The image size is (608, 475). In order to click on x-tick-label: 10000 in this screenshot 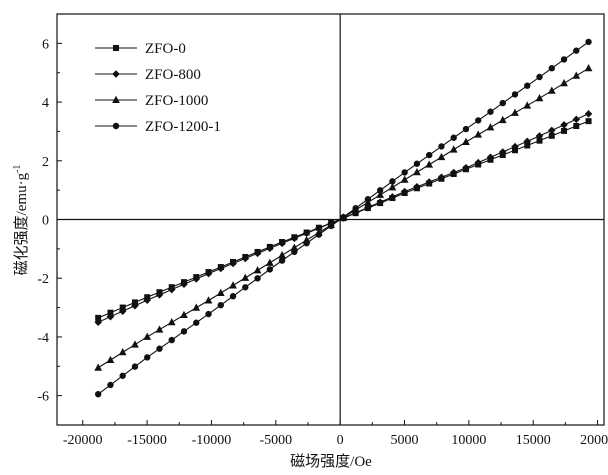, I will do `click(468, 440)`.